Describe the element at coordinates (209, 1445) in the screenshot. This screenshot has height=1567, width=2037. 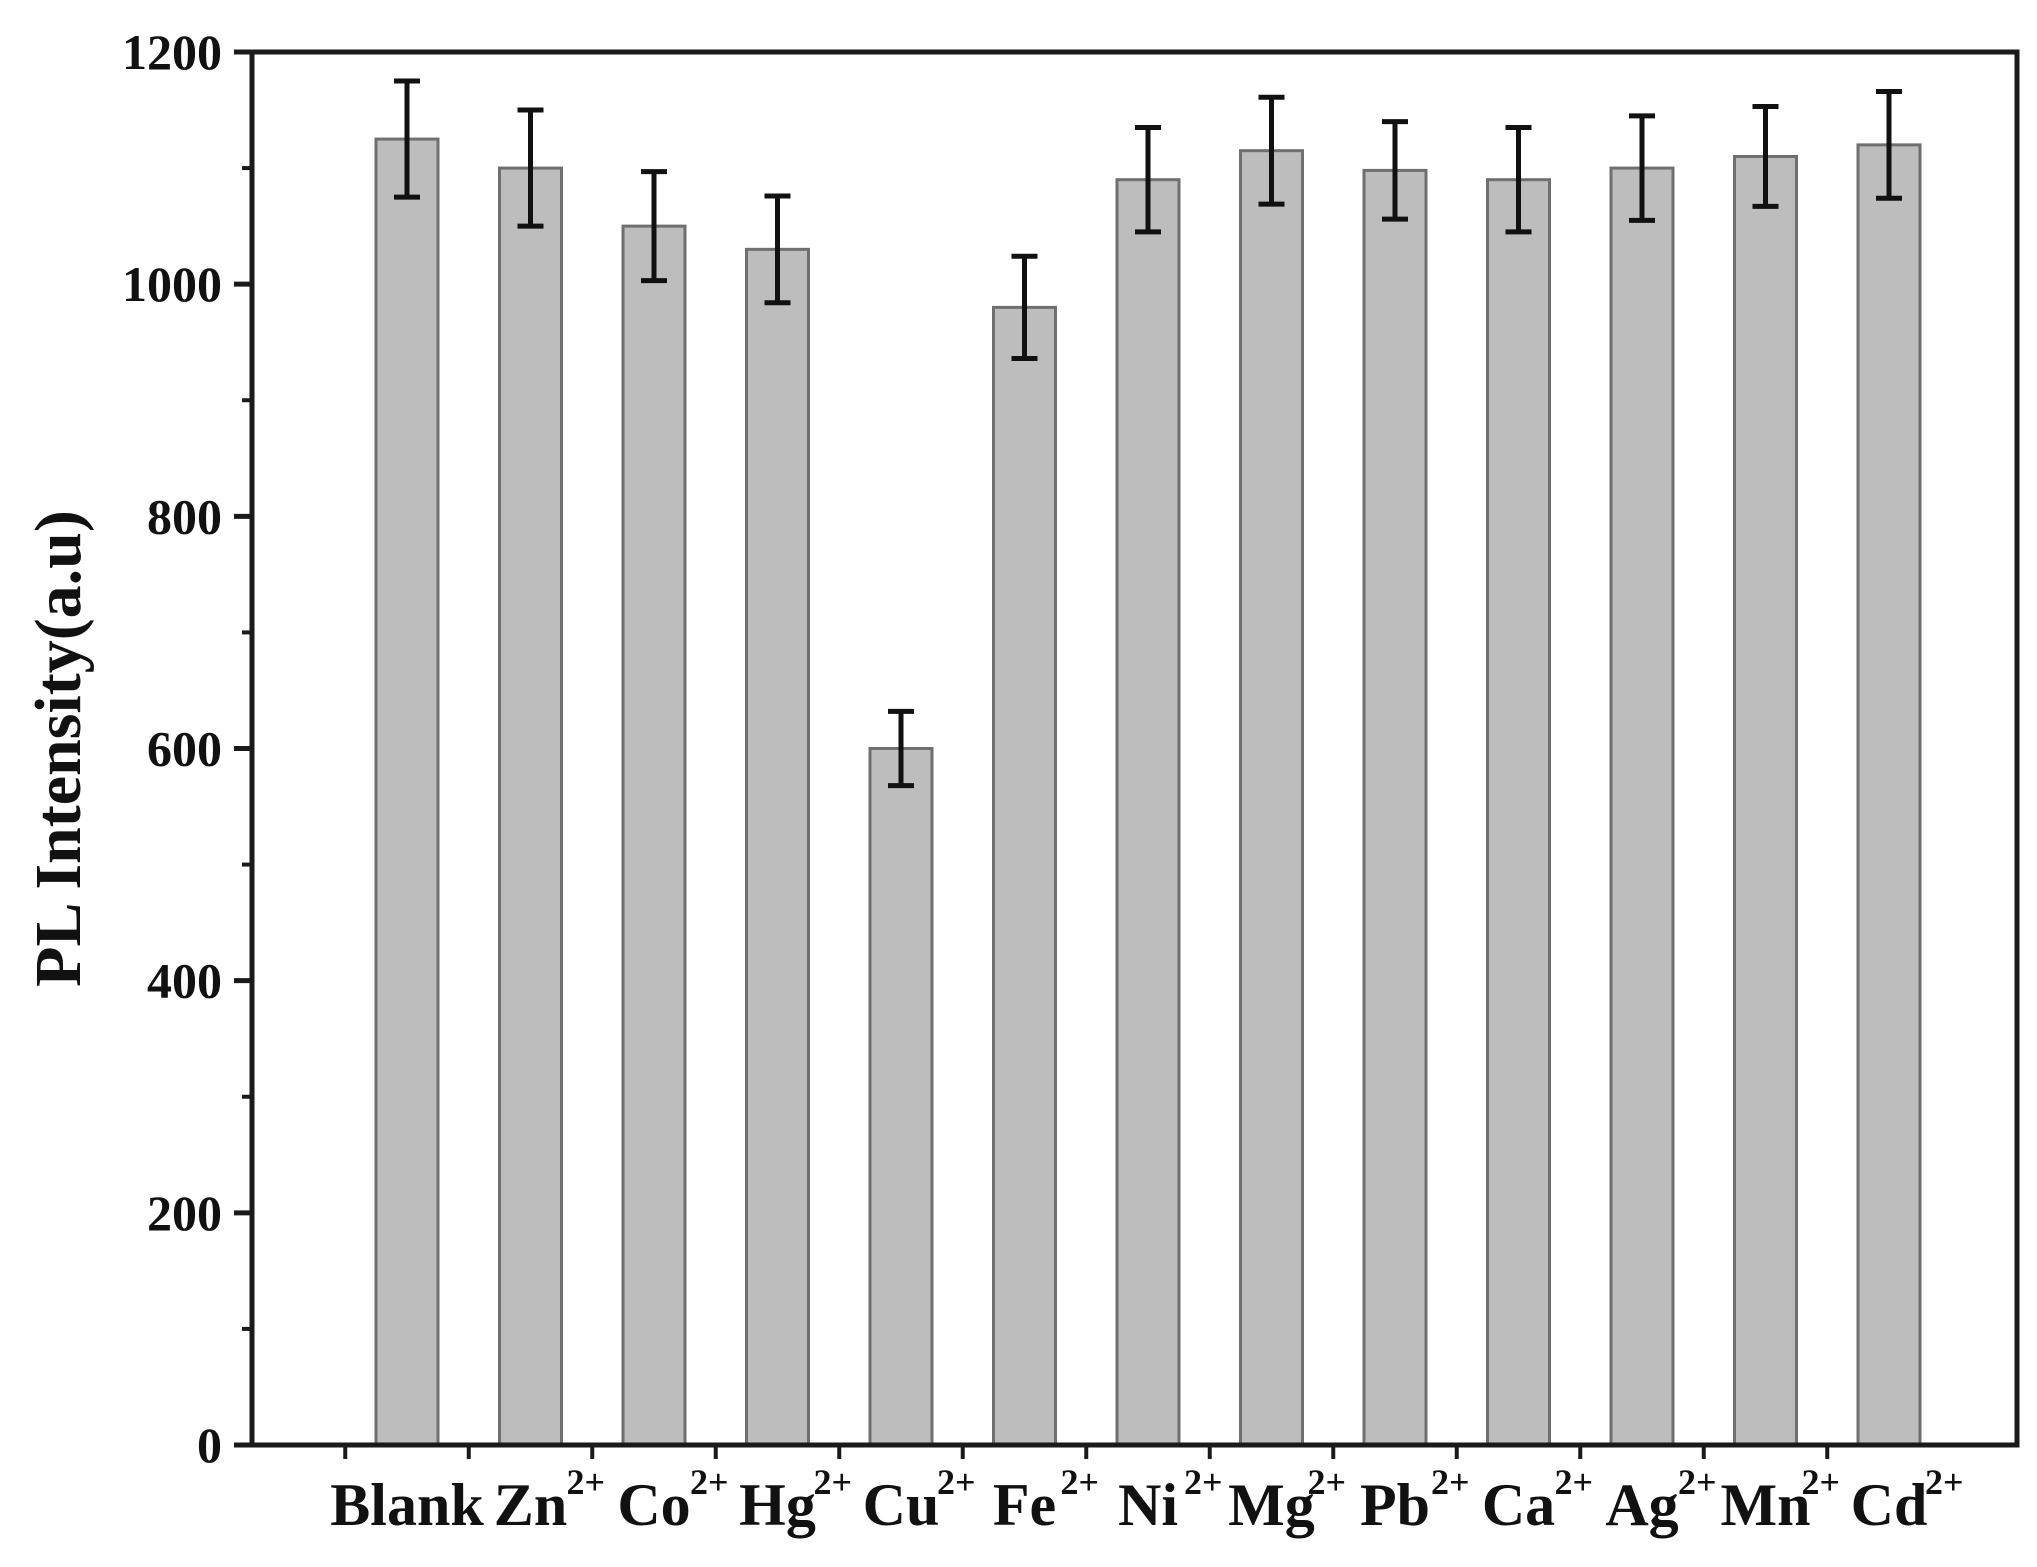
I see `y-tick-label: 0` at that location.